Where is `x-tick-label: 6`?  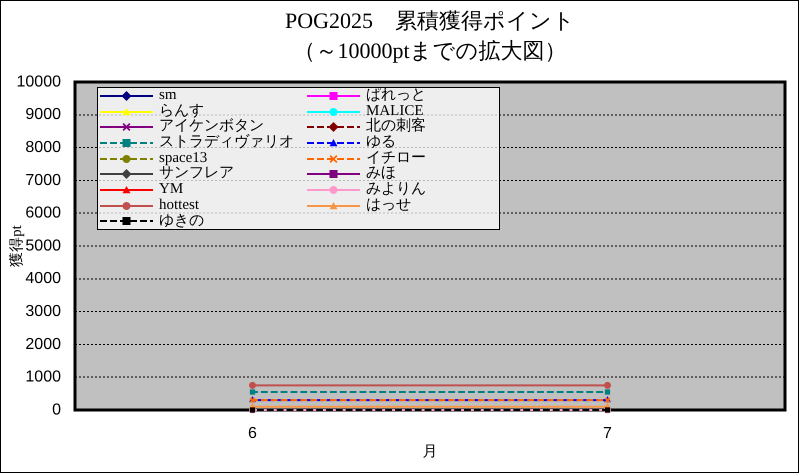 x-tick-label: 6 is located at coordinates (253, 433).